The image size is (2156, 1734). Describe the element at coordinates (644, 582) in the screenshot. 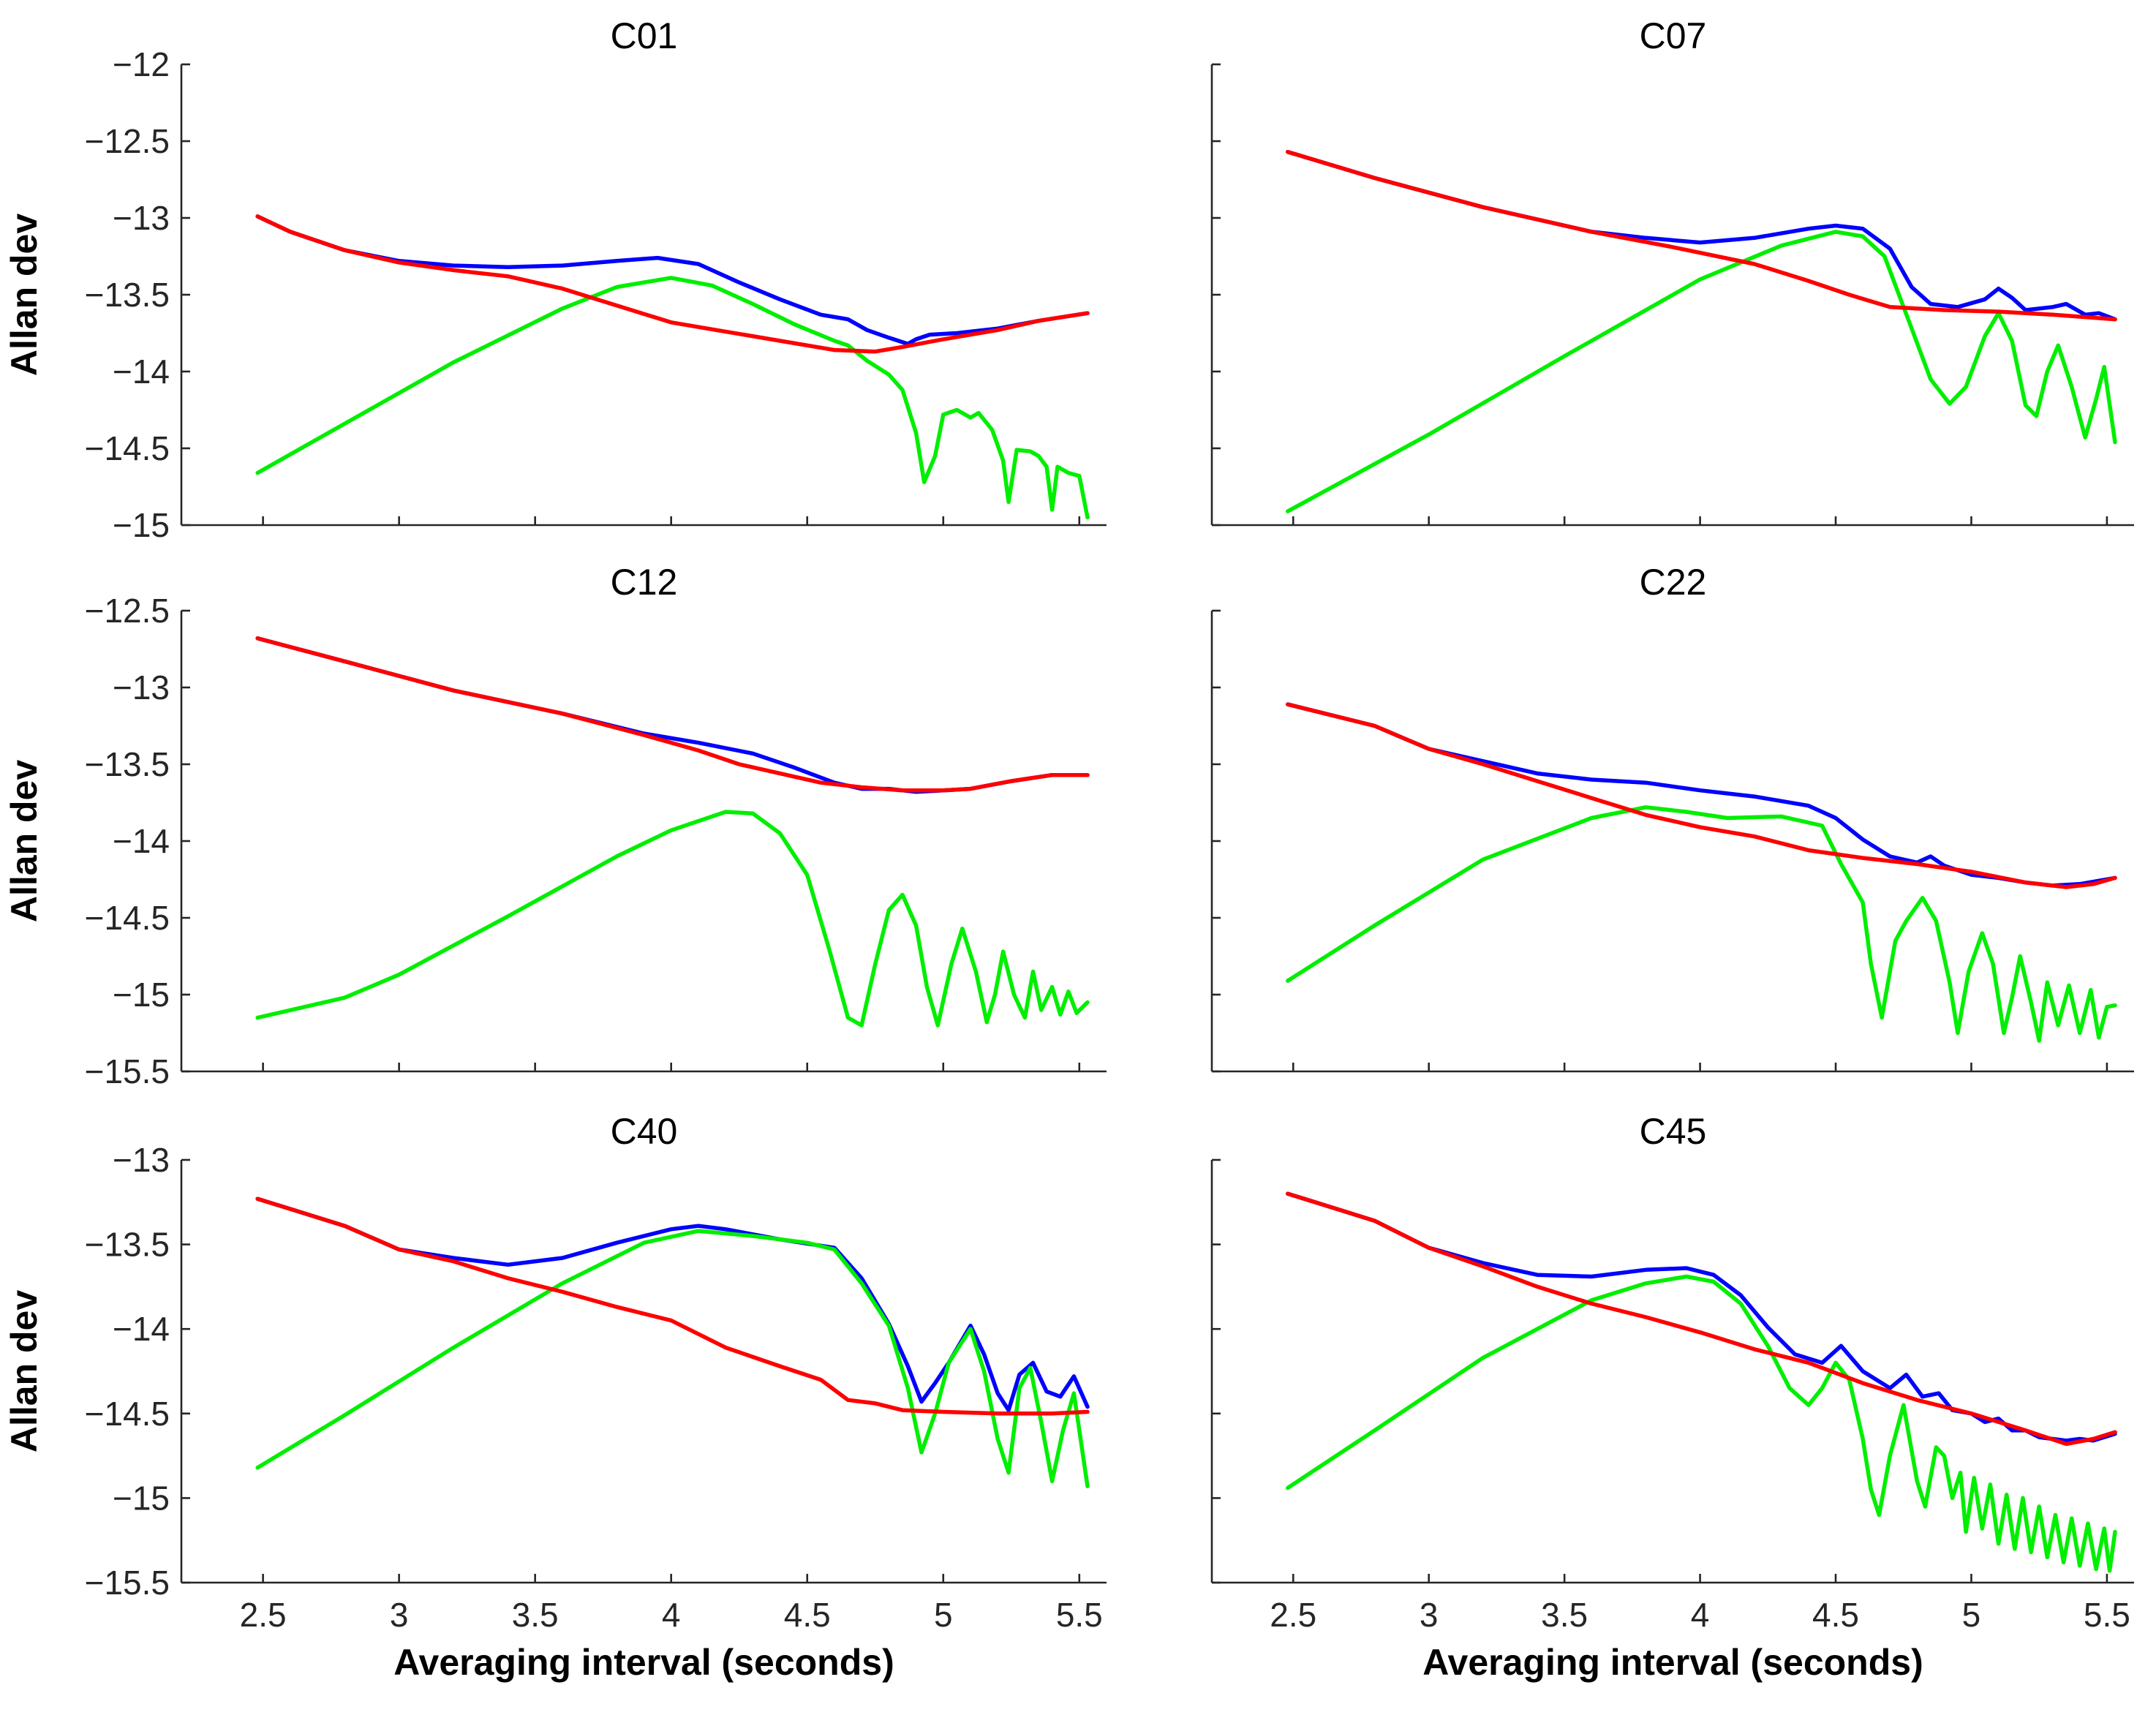

I see `panel-title: C12` at that location.